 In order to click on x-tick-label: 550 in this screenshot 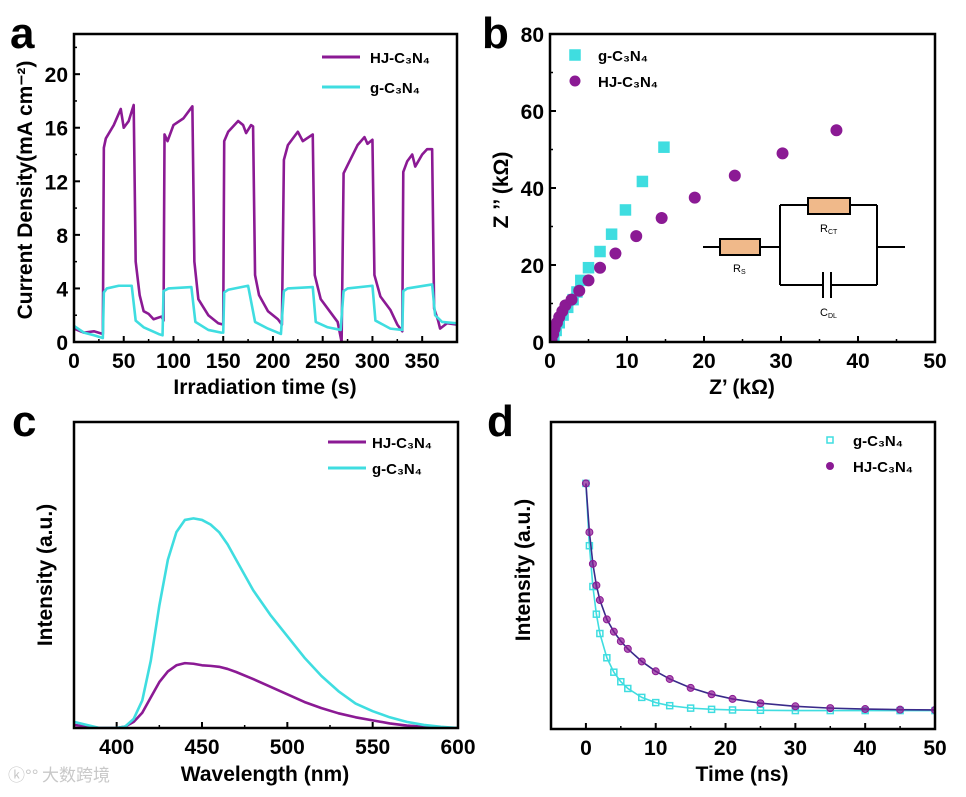, I will do `click(372, 747)`.